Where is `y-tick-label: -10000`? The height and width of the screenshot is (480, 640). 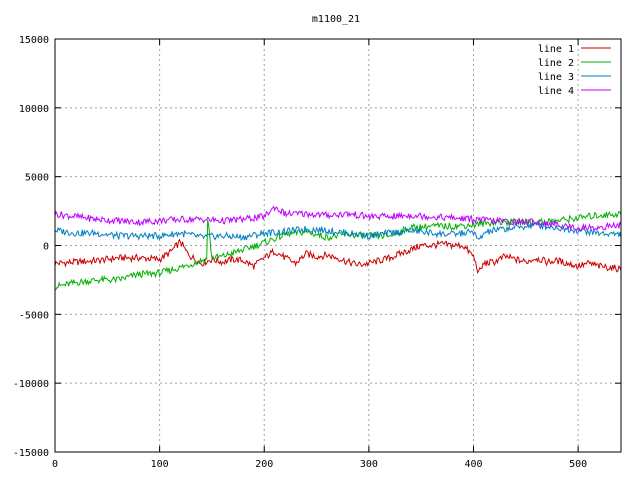
y-tick-label: -10000 is located at coordinates (31, 384).